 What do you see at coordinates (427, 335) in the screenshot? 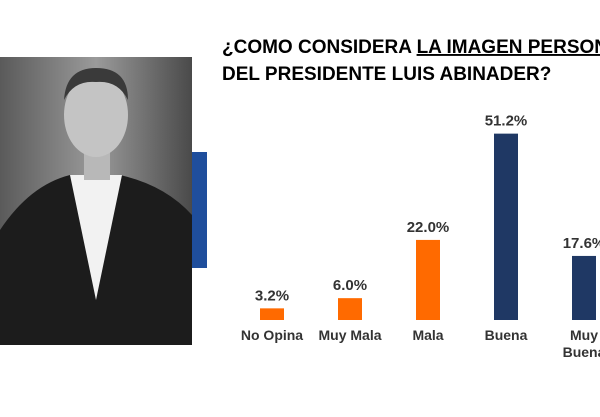
I see `x-tick-label: Mala` at bounding box center [427, 335].